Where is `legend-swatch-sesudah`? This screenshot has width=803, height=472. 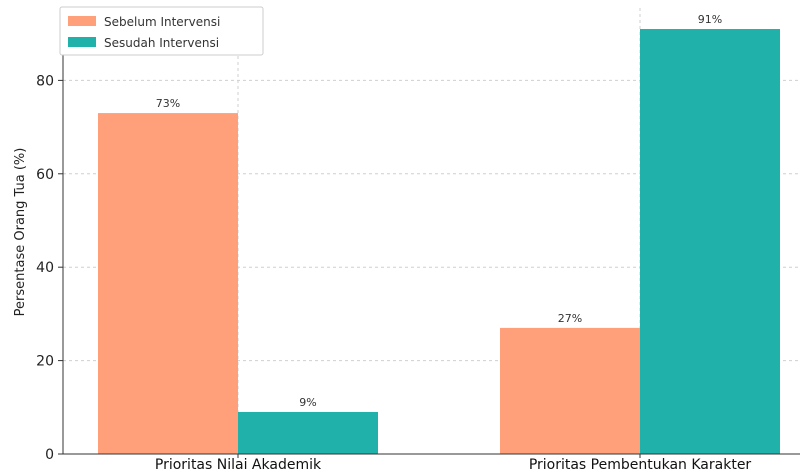 legend-swatch-sesudah is located at coordinates (82, 42).